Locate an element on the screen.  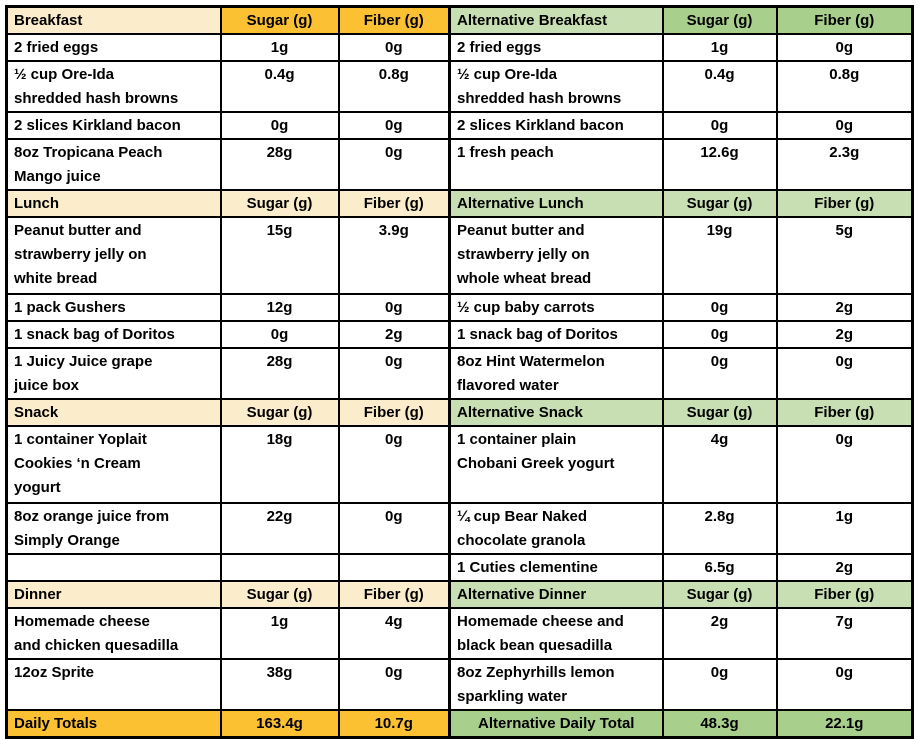
food-item-cell: 1 snack bag of Doritos is located at coordinates (113, 334).